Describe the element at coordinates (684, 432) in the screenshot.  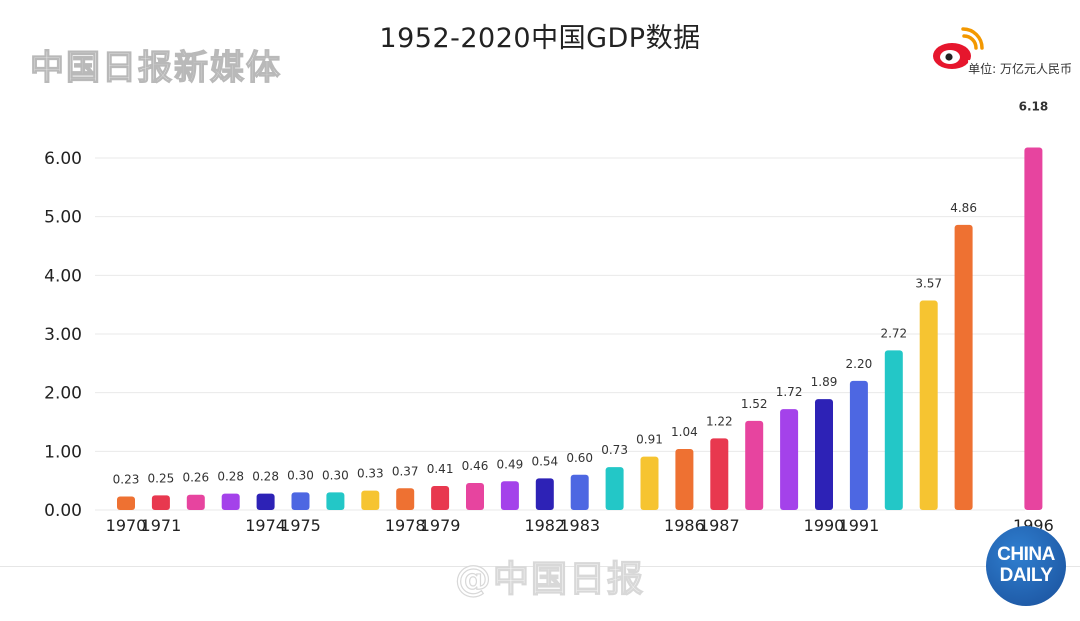
I see `value-label: 1.04` at that location.